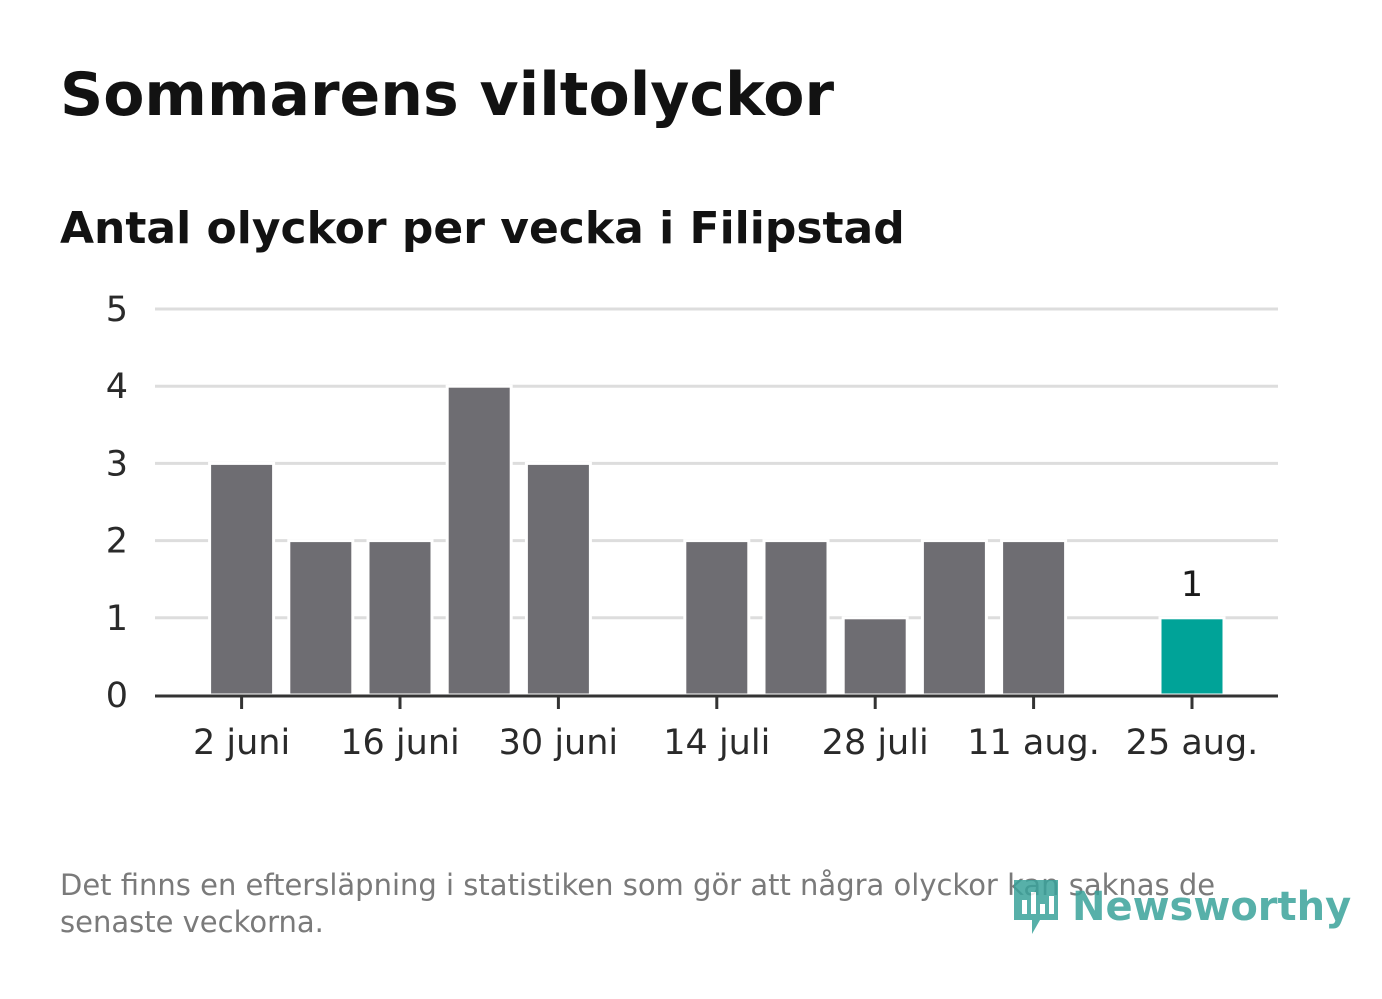  What do you see at coordinates (875, 743) in the screenshot?
I see `x-tick-label-4: 28 juli` at bounding box center [875, 743].